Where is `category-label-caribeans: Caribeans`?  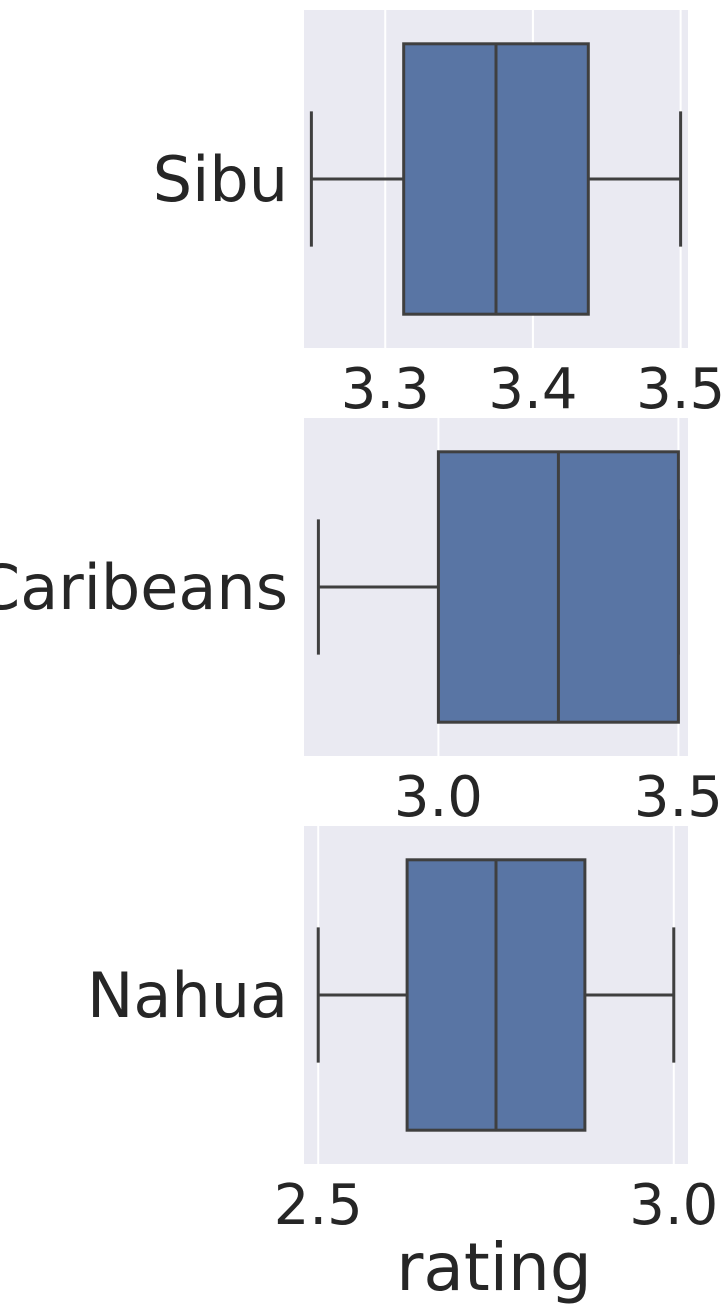 category-label-caribeans: Caribeans is located at coordinates (144, 587).